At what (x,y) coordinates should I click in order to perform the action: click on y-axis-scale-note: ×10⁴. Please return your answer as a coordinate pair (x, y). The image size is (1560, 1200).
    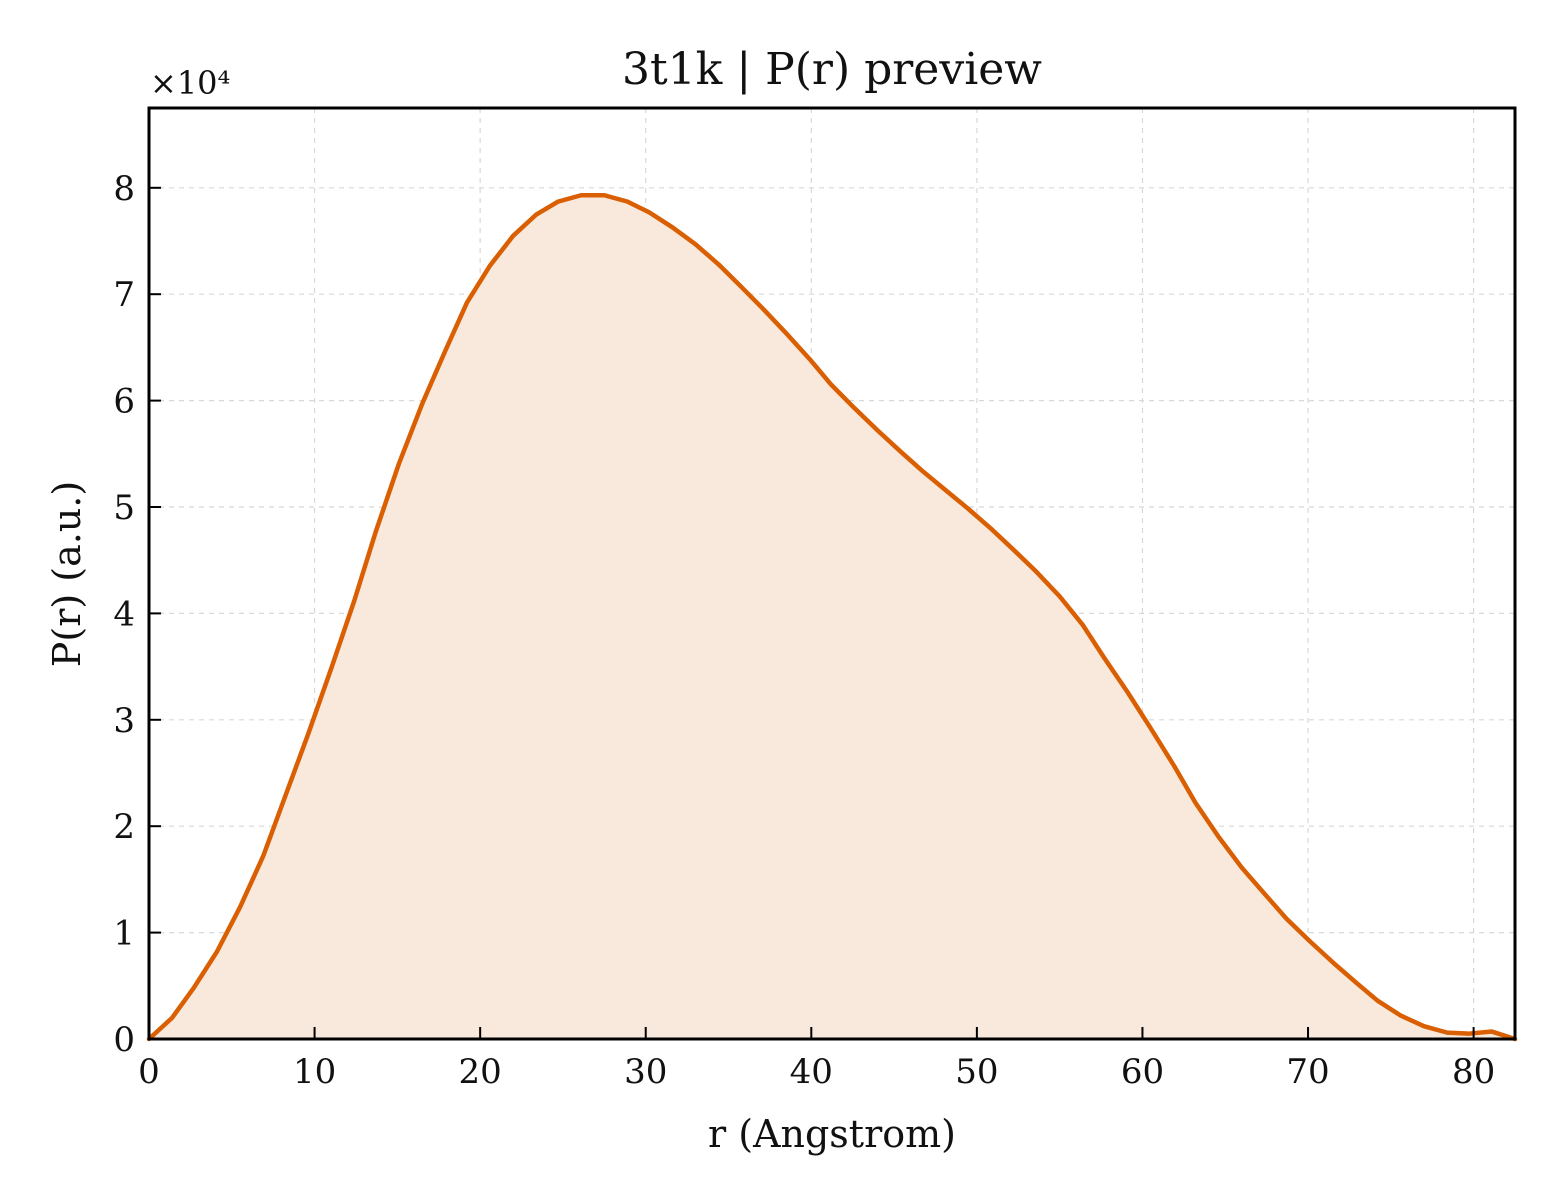
    Looking at the image, I should click on (190, 83).